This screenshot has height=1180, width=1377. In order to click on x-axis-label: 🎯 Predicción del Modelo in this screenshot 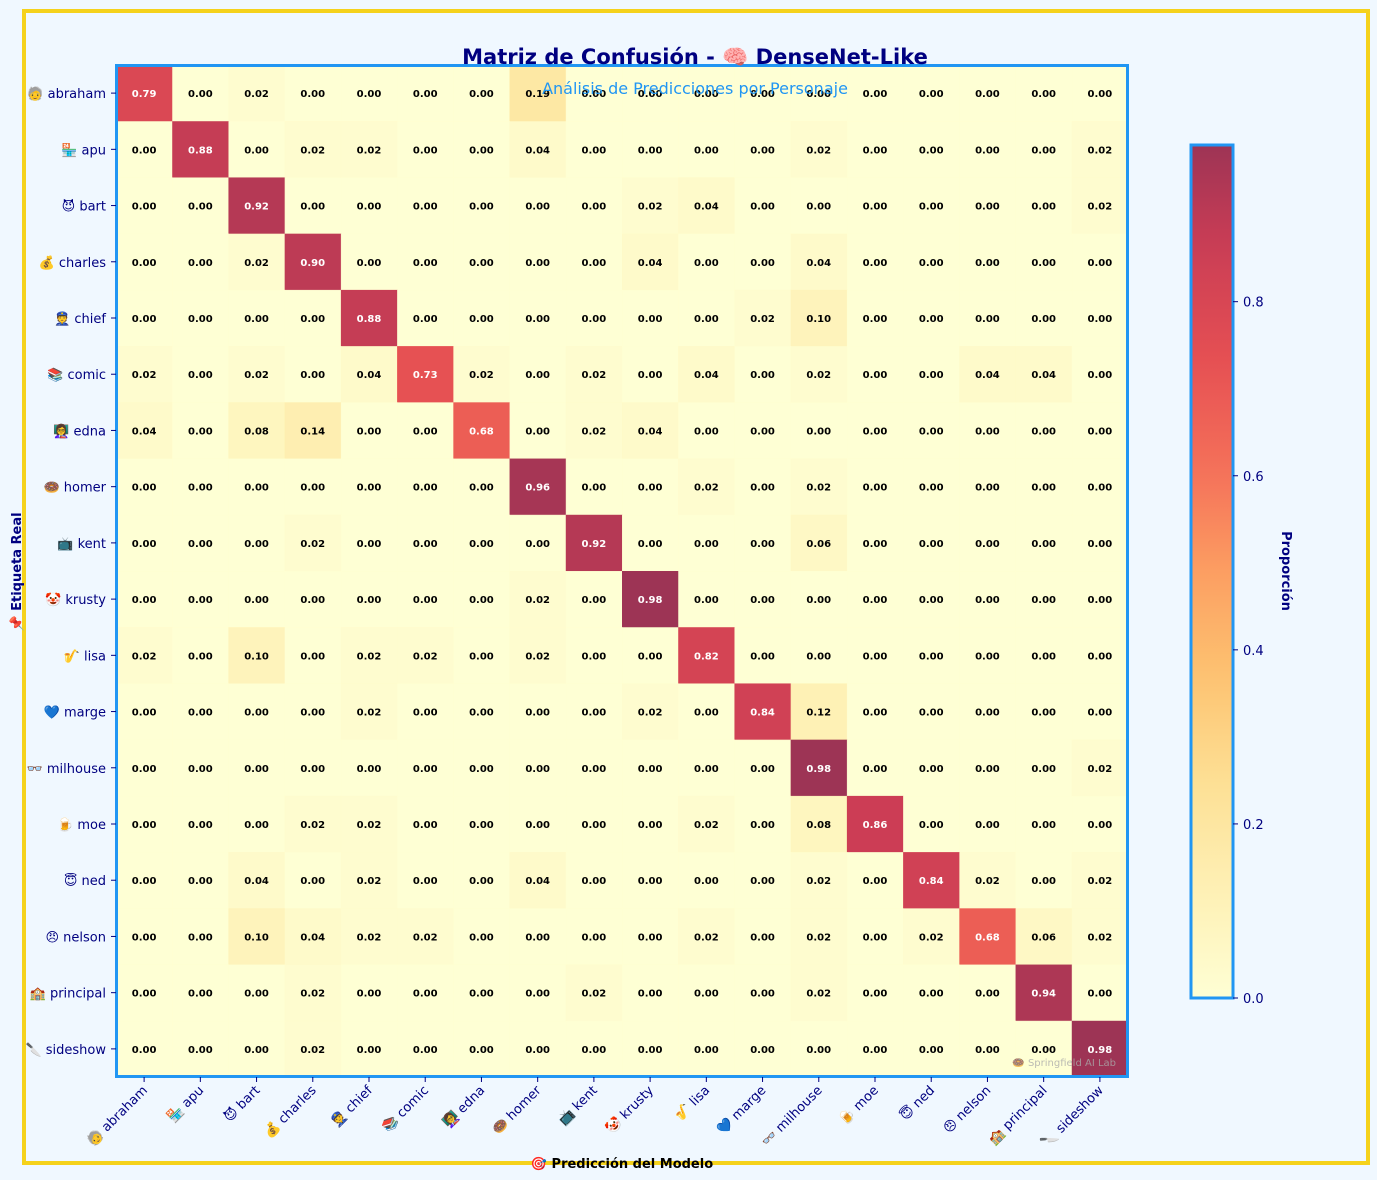, I will do `click(622, 1164)`.